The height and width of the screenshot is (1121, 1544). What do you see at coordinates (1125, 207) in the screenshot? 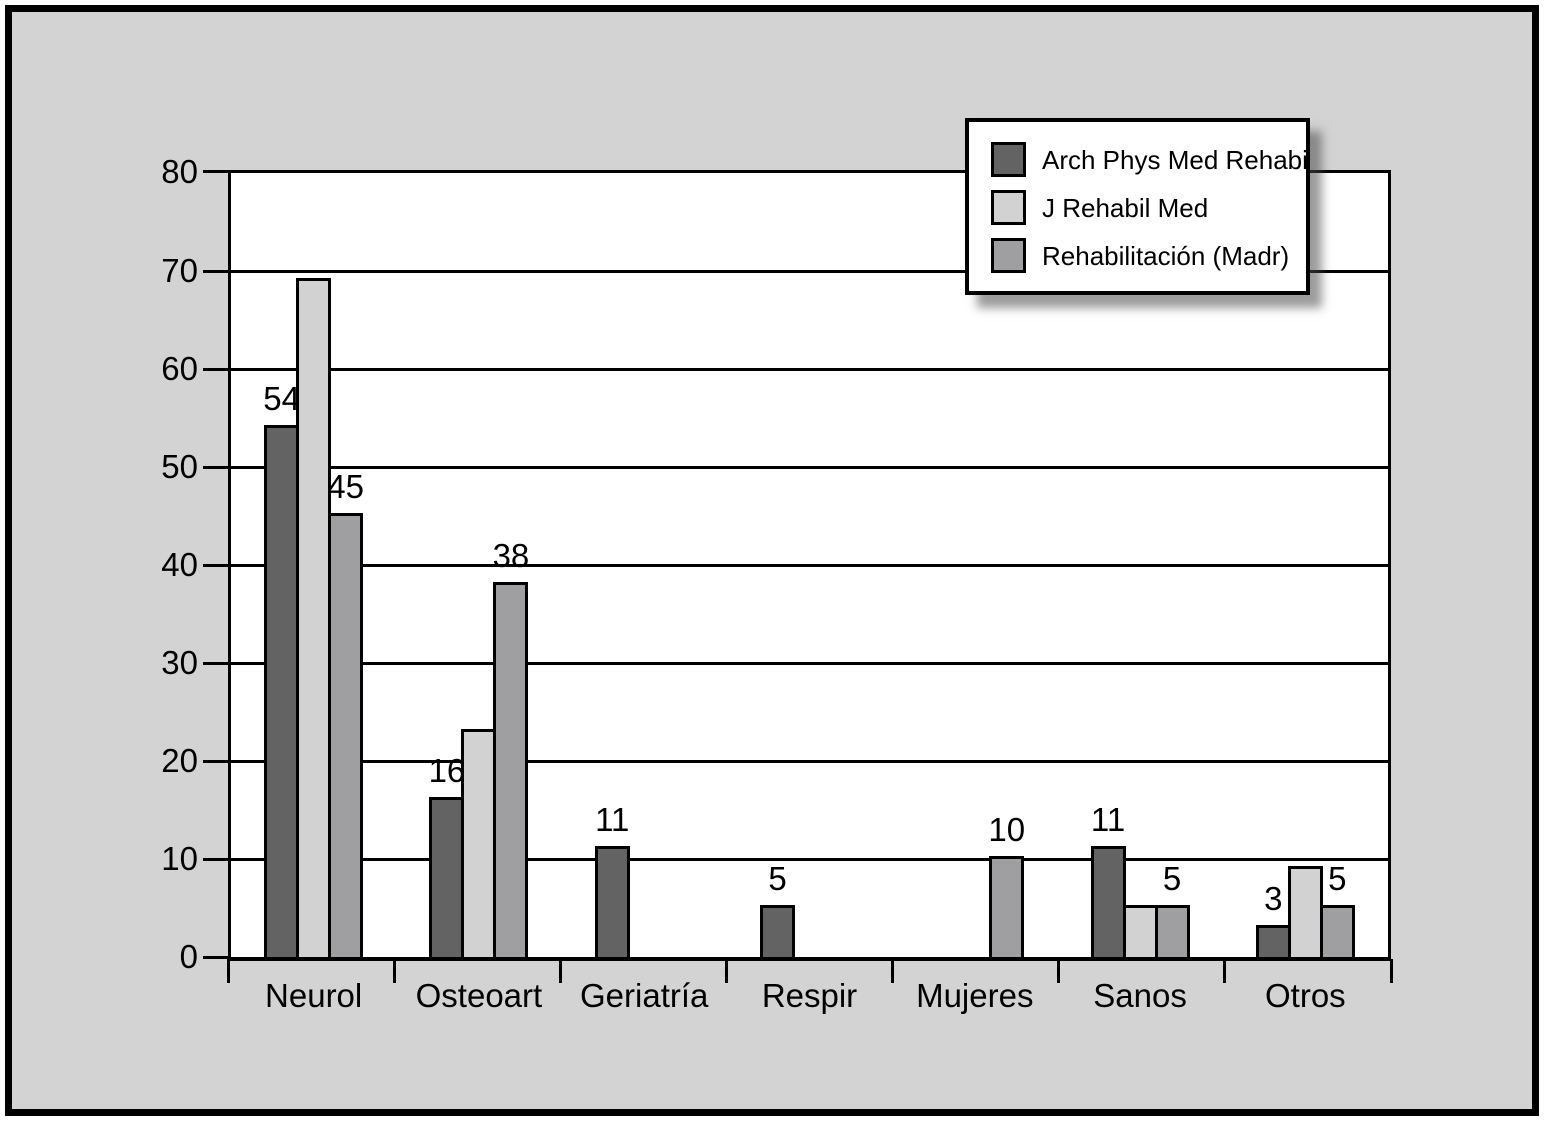
I see `legend-label: J Rehabil Med` at bounding box center [1125, 207].